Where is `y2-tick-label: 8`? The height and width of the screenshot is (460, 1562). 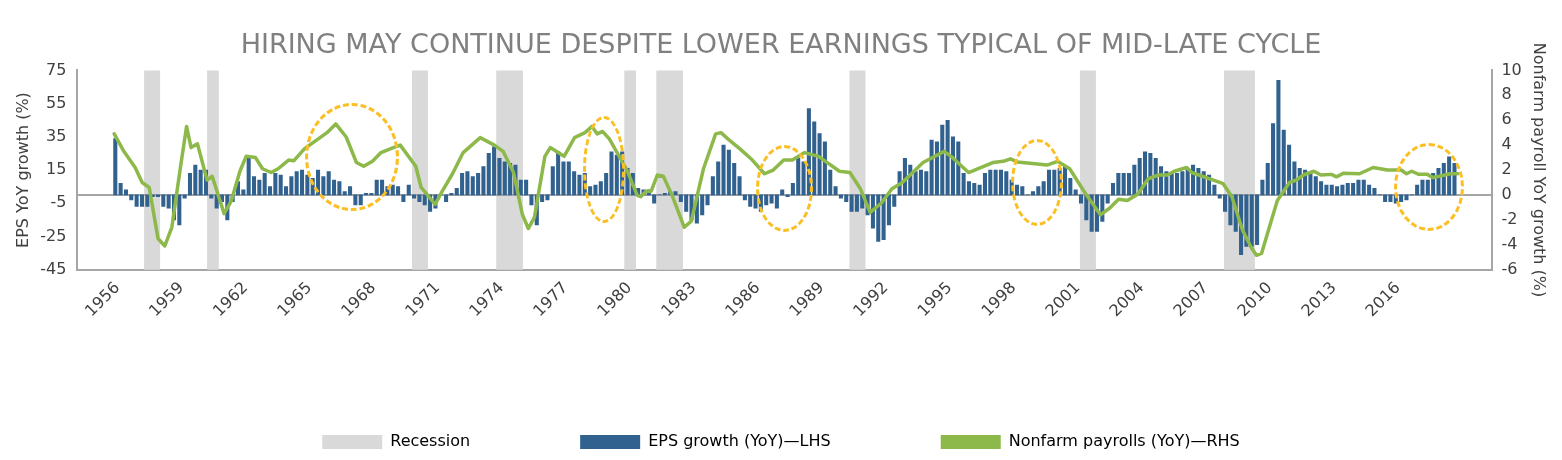
y2-tick-label: 8 is located at coordinates (1506, 94).